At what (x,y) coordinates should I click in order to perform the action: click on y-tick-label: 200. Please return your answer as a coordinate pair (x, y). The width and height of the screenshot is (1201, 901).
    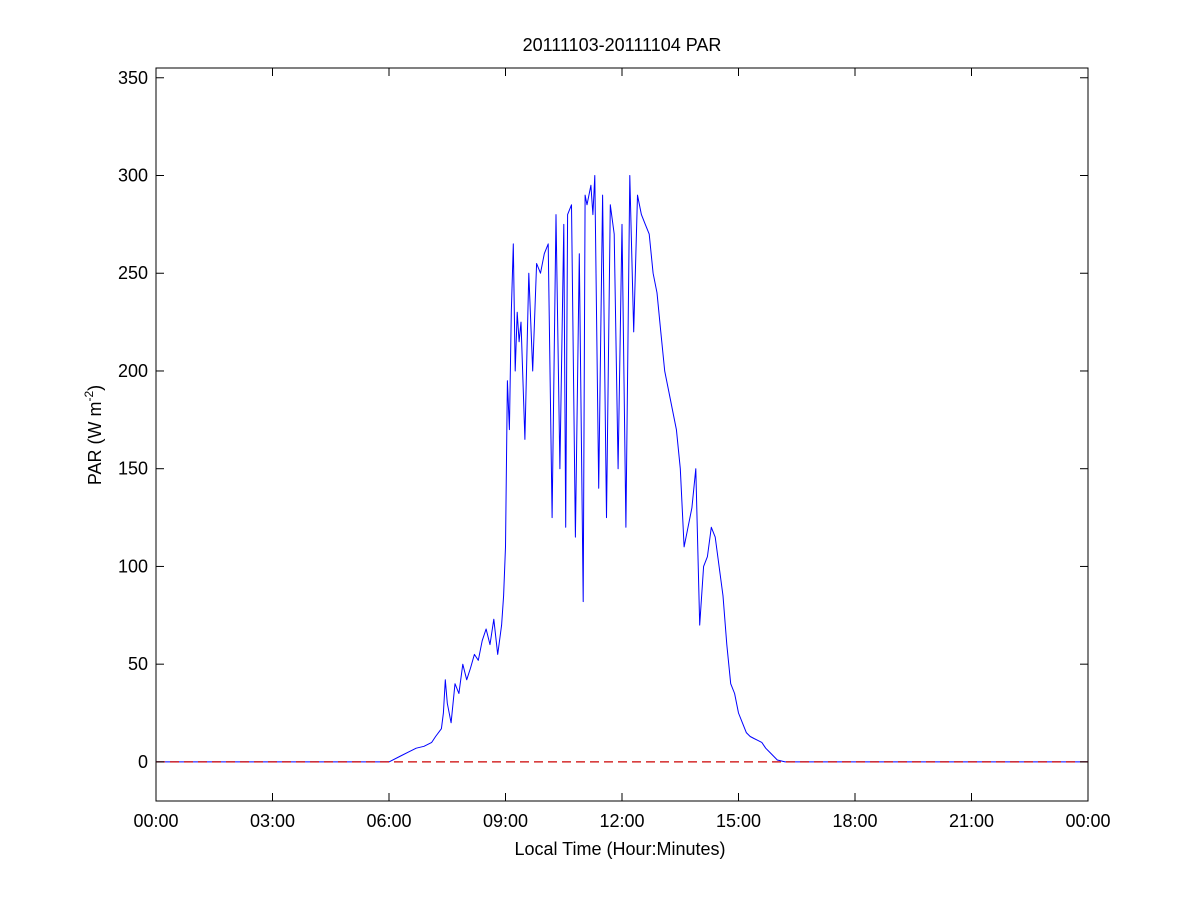
    Looking at the image, I should click on (133, 371).